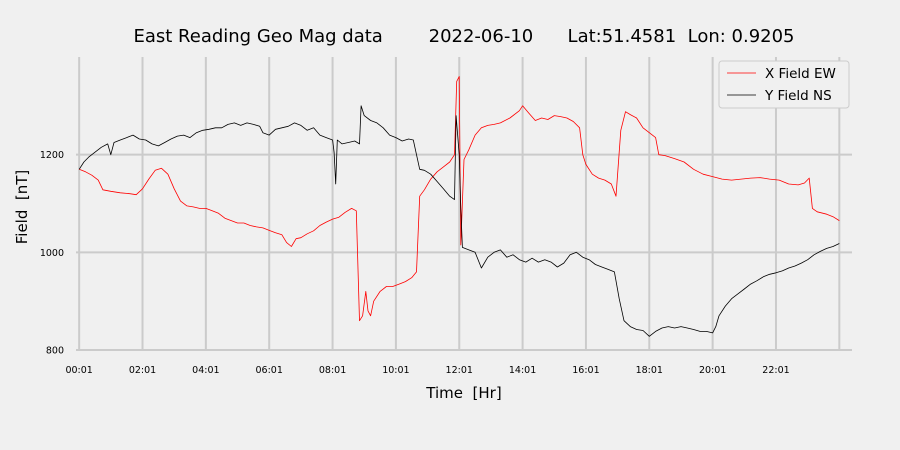 The height and width of the screenshot is (450, 900). I want to click on x-tick-label: 22:01, so click(775, 370).